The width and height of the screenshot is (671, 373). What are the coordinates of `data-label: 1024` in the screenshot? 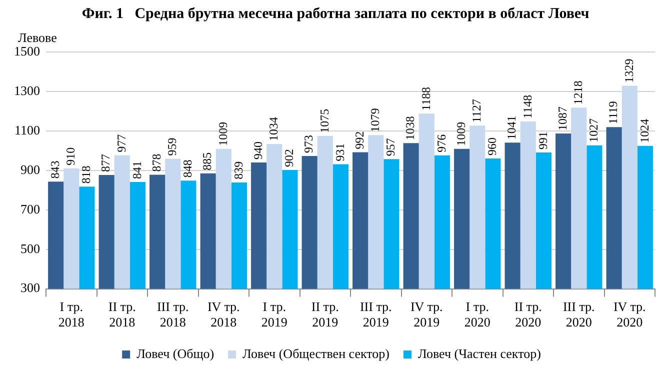 It's located at (644, 130).